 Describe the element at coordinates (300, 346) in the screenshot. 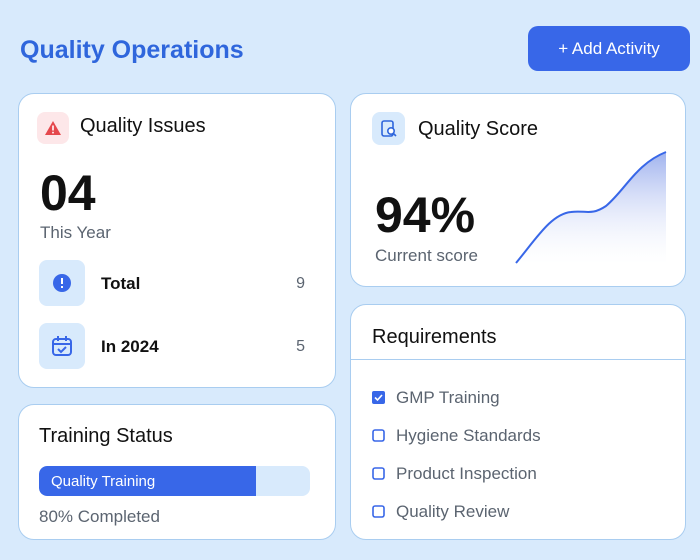

I see `row-value: 5` at that location.